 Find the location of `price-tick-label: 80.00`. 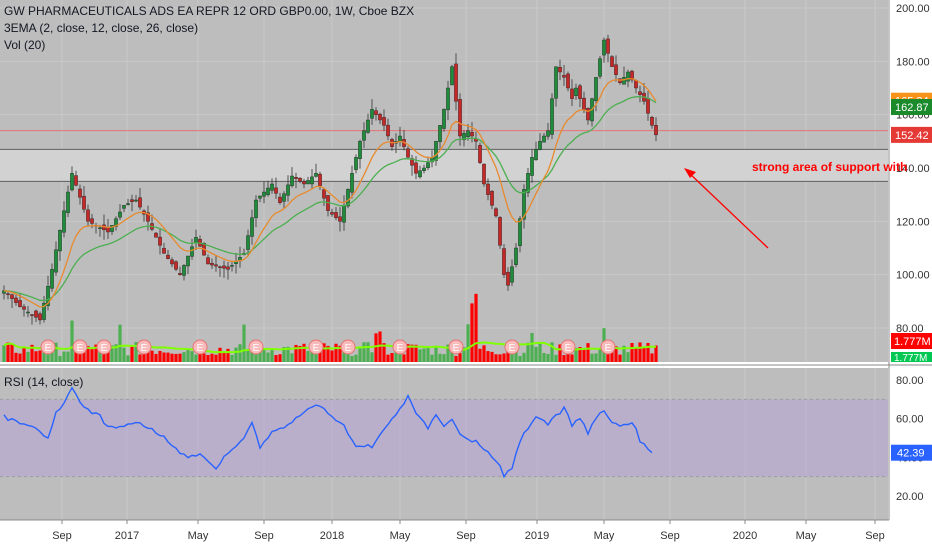

price-tick-label: 80.00 is located at coordinates (910, 329).